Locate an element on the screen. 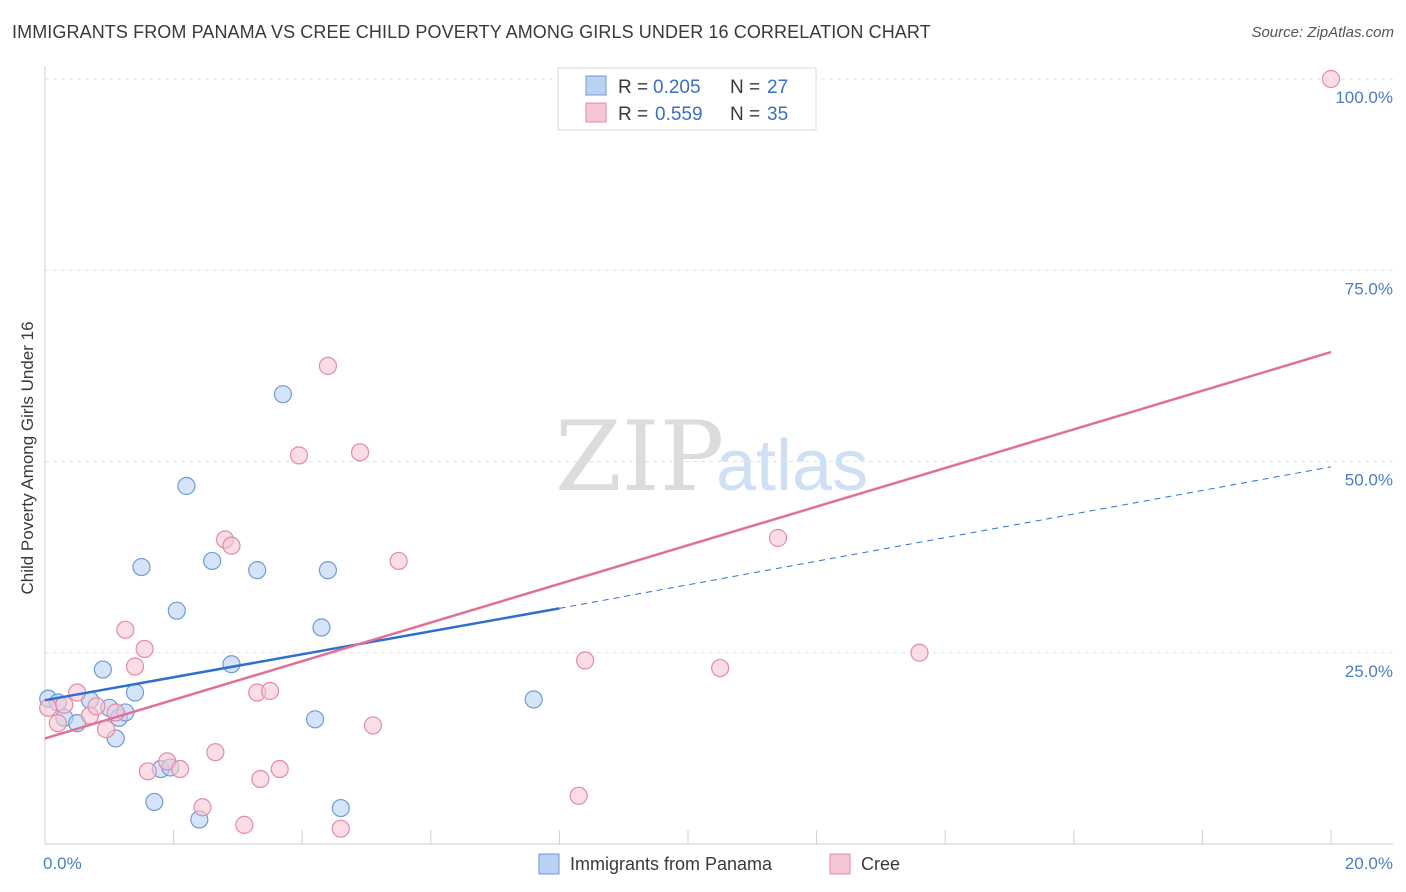  y-tick-label: 25.0% is located at coordinates (1369, 671).